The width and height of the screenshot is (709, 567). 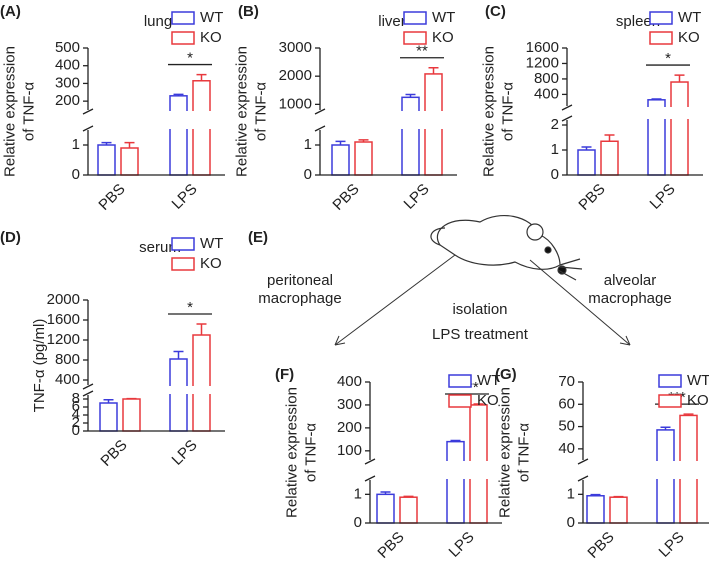 I want to click on panel-label: (D), so click(x=10, y=237).